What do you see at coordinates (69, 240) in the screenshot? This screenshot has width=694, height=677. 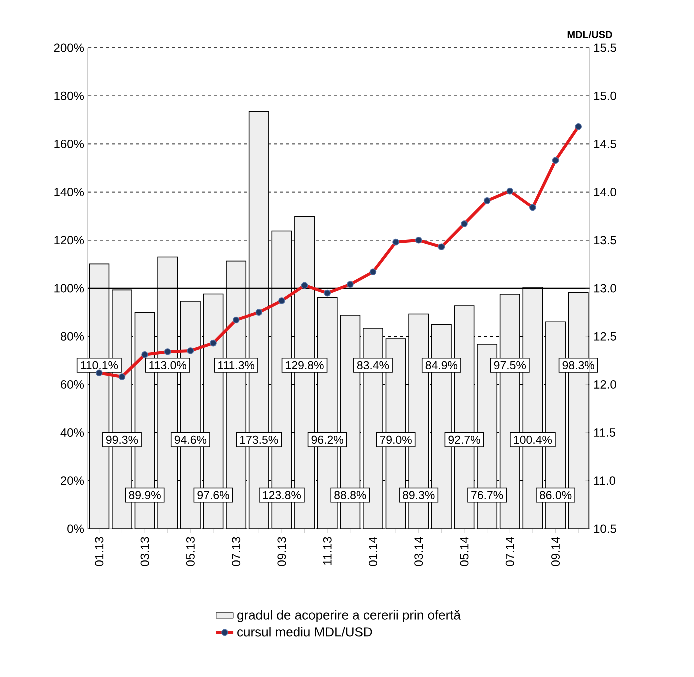 I see `y-tick-label: 120%` at bounding box center [69, 240].